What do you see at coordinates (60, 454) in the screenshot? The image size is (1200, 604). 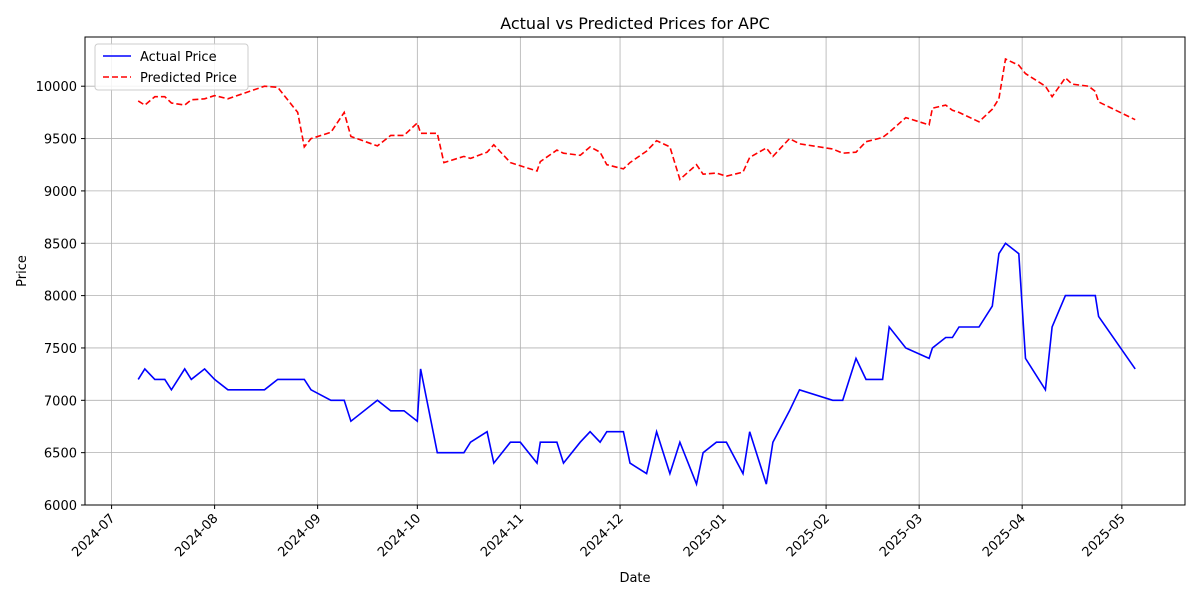 I see `y-tick-label: 6500` at bounding box center [60, 454].